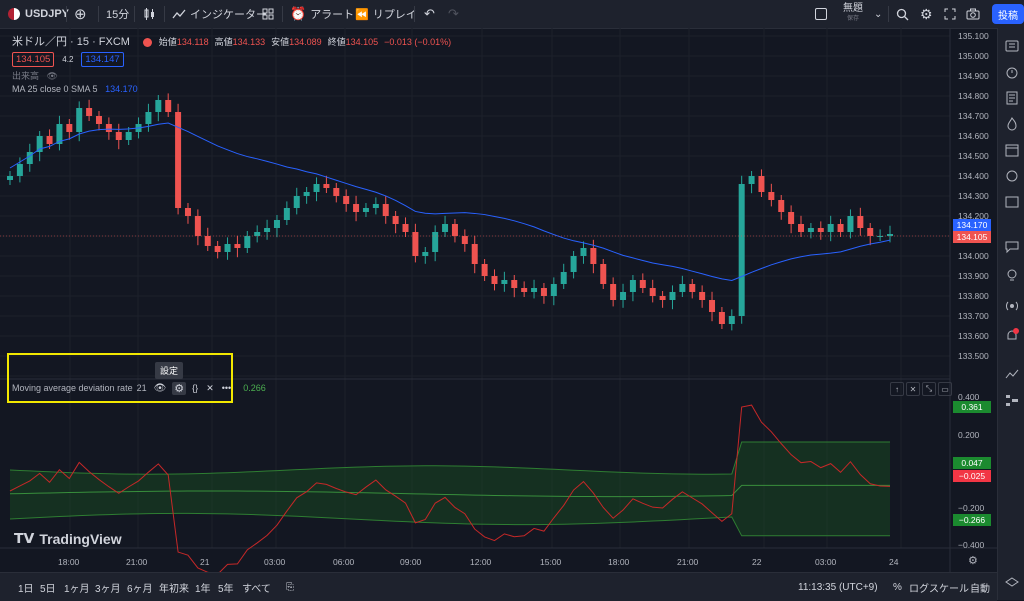 The height and width of the screenshot is (601, 1024). What do you see at coordinates (33, 59) in the screenshot?
I see `bid-box: 134.105` at bounding box center [33, 59].